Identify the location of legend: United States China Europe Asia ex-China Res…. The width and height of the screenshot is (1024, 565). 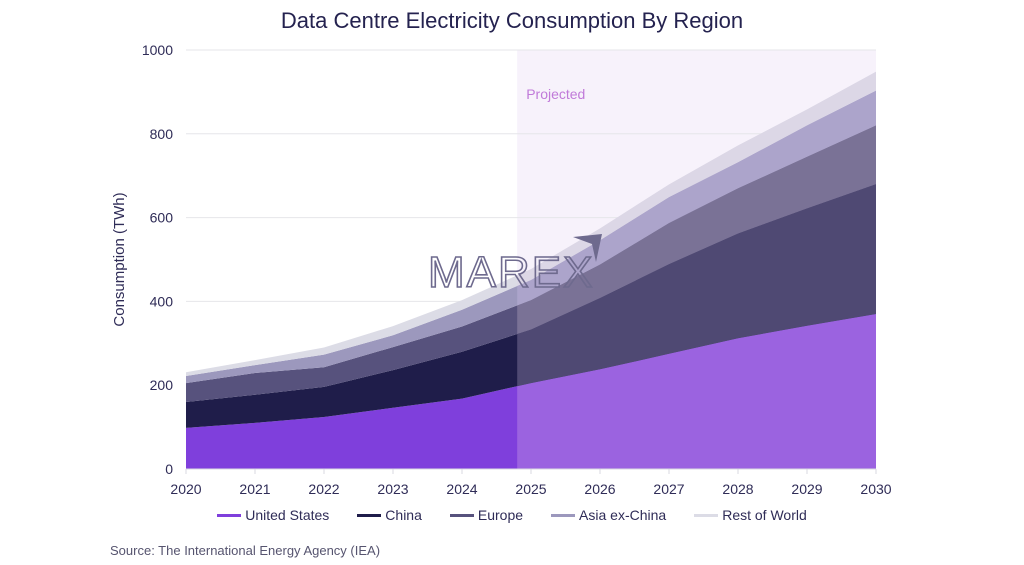
(512, 515).